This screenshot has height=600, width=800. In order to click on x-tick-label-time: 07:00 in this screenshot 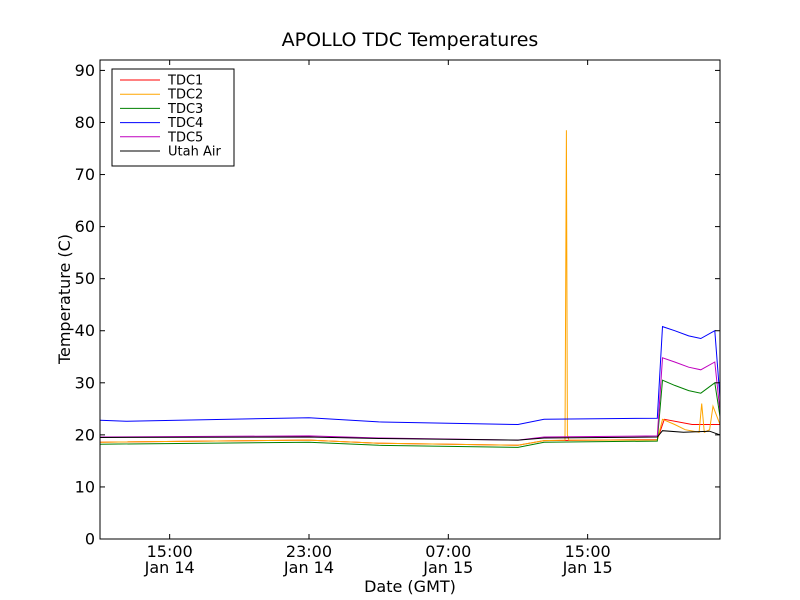, I will do `click(448, 551)`.